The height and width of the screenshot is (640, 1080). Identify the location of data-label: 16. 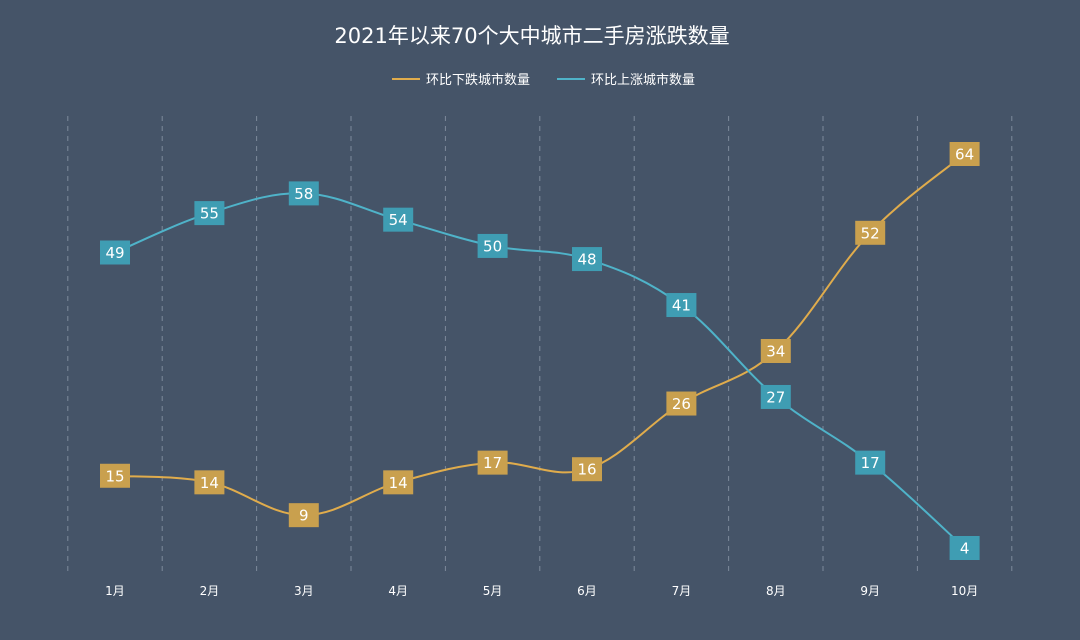
(586, 470).